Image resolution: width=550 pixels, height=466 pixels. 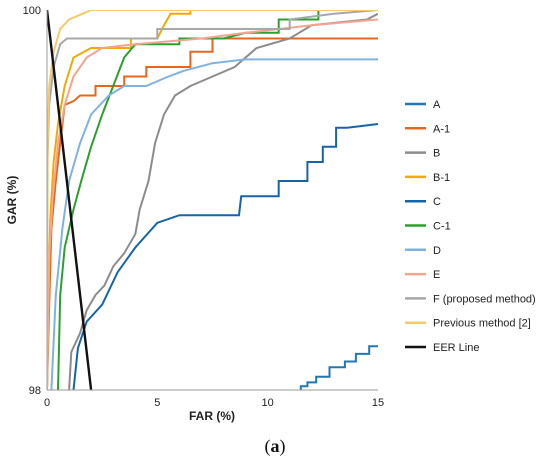 What do you see at coordinates (282, 446) in the screenshot?
I see `caption-close-paren: )` at bounding box center [282, 446].